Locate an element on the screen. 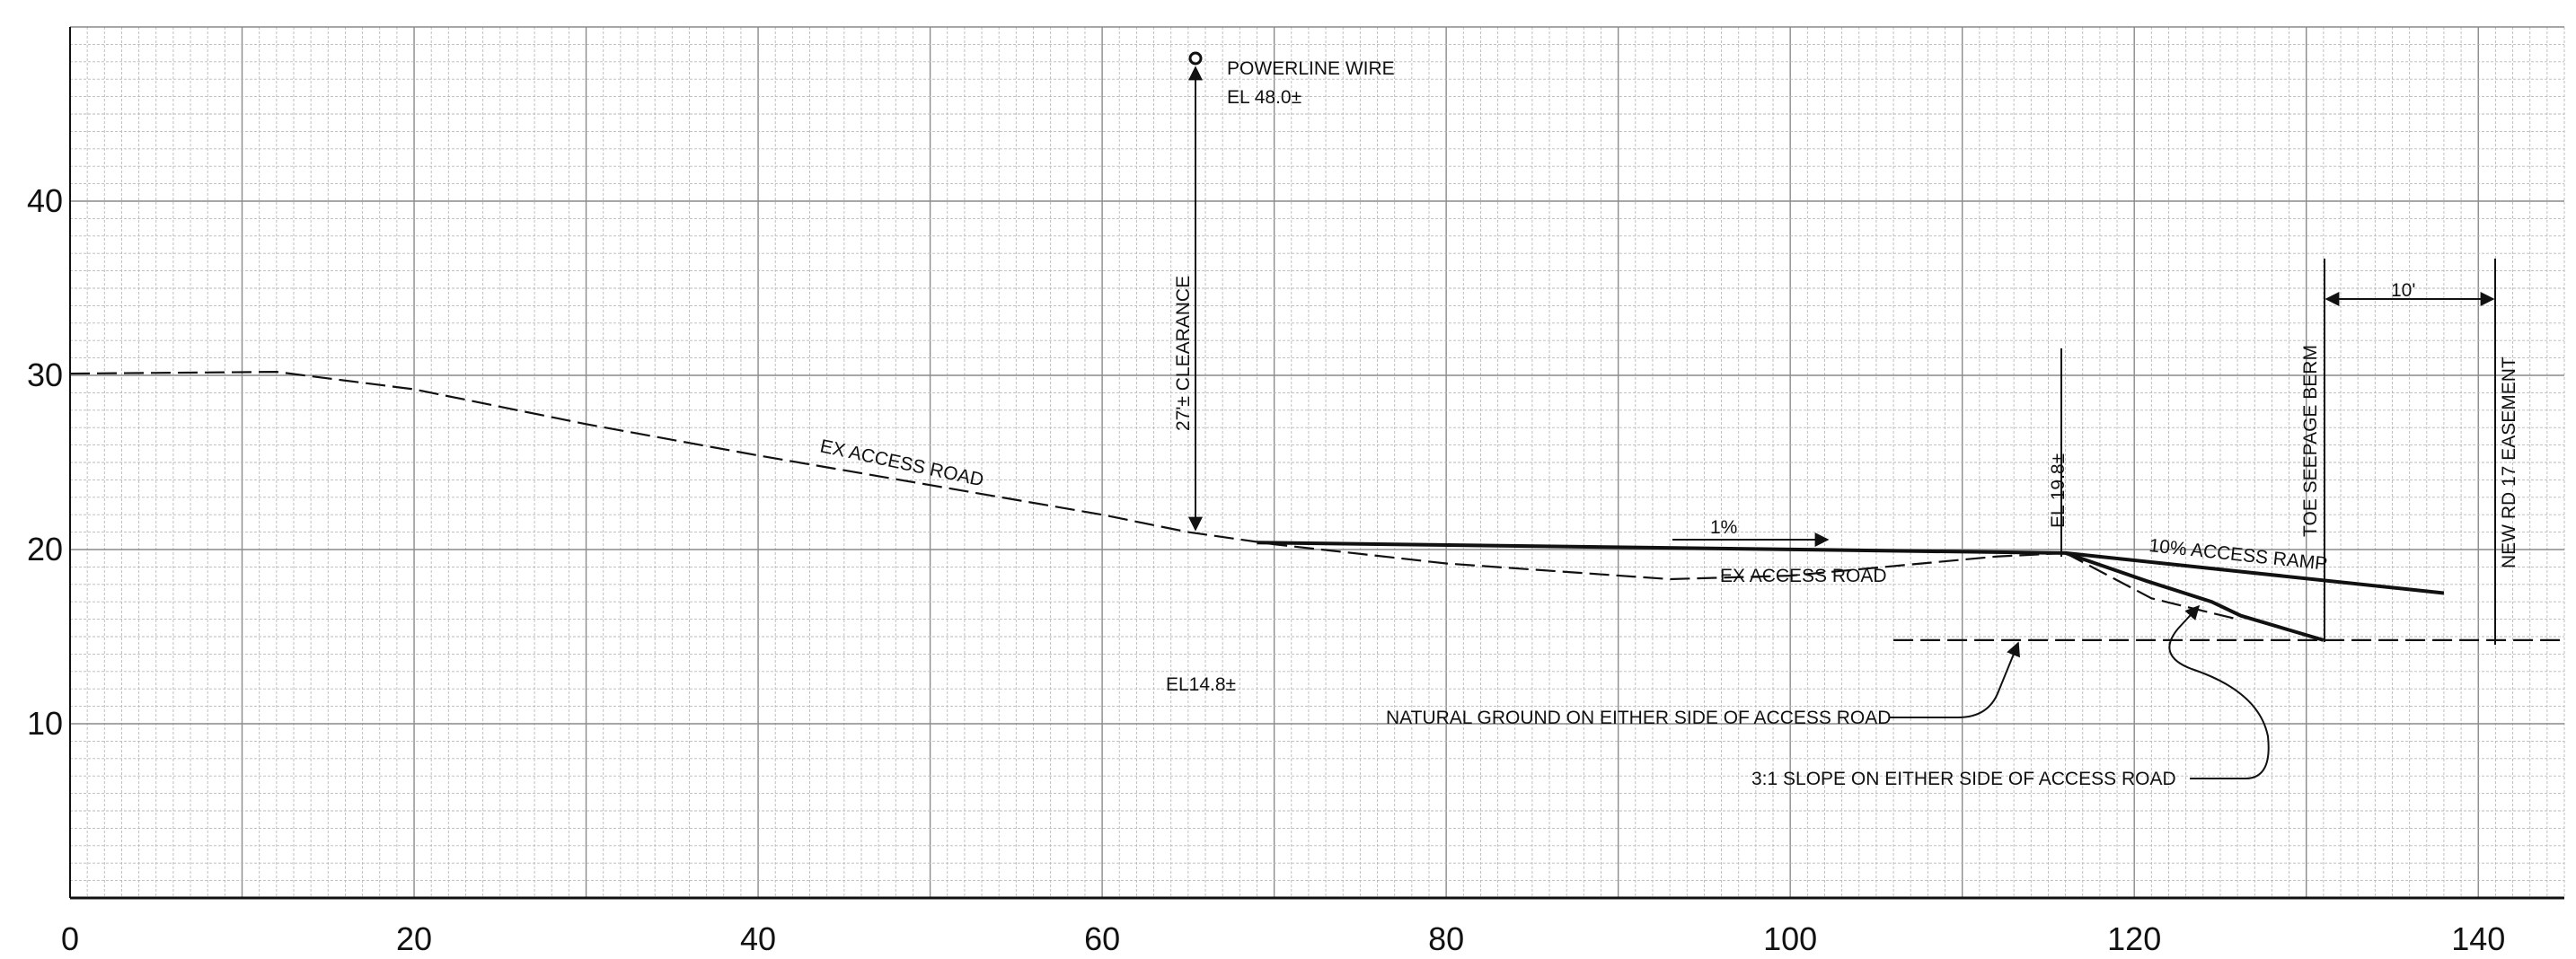 Image resolution: width=2576 pixels, height=959 pixels. x-tick-label: 80 is located at coordinates (1446, 938).